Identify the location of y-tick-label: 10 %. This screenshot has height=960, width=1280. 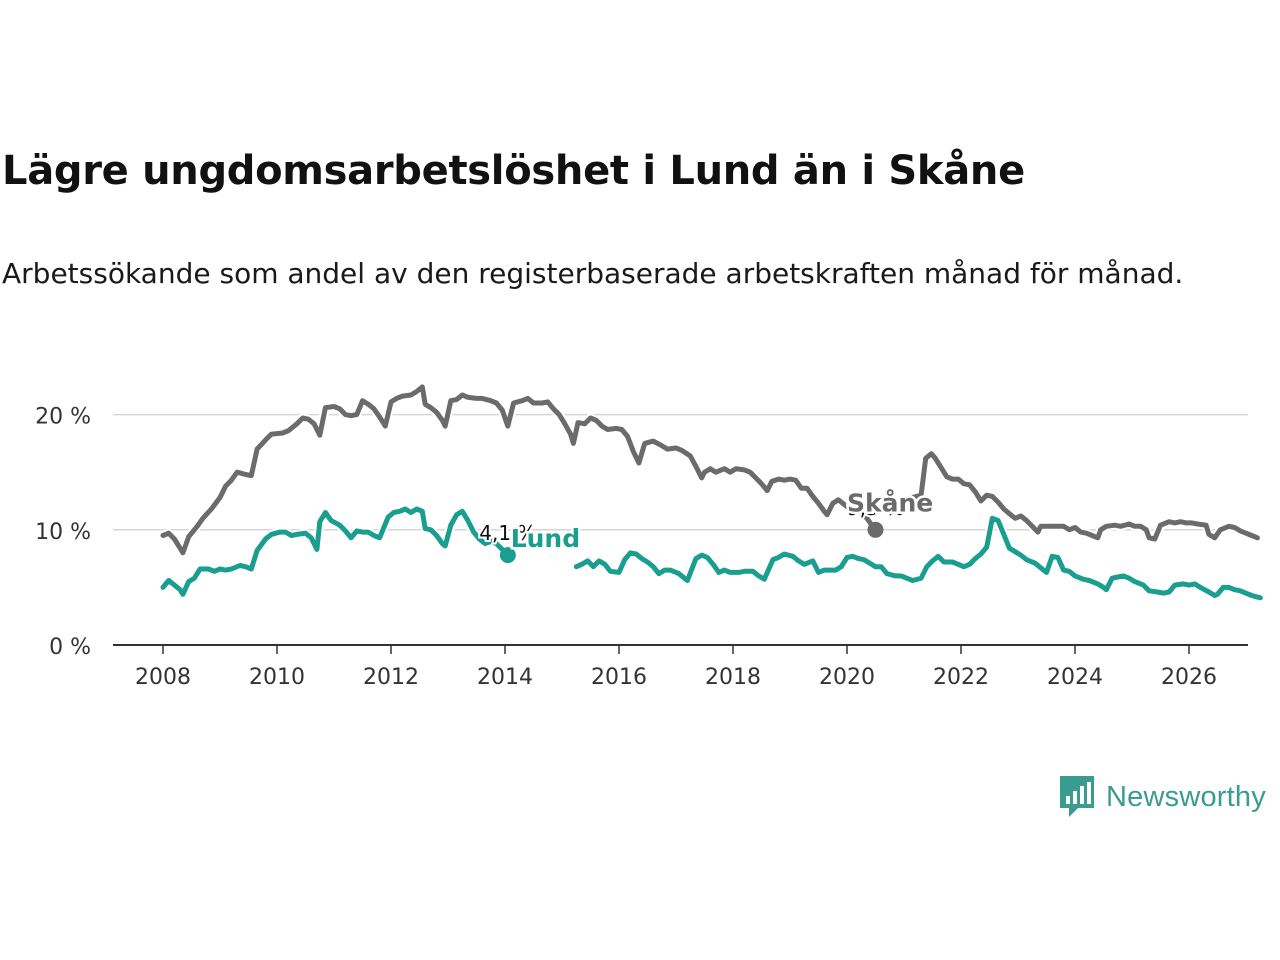
(63, 532).